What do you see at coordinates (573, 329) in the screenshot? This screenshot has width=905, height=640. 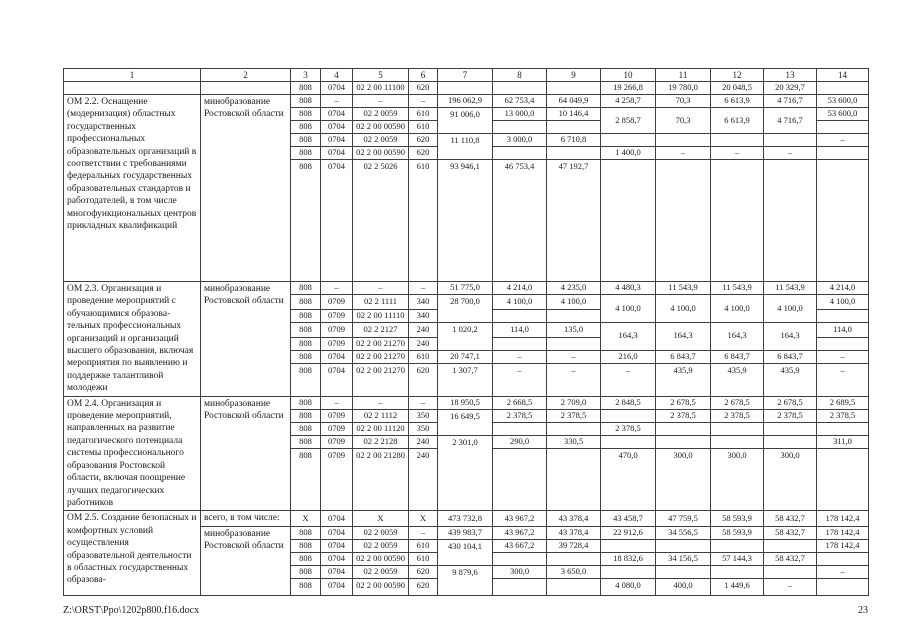 I see `table-cell: 135,0` at bounding box center [573, 329].